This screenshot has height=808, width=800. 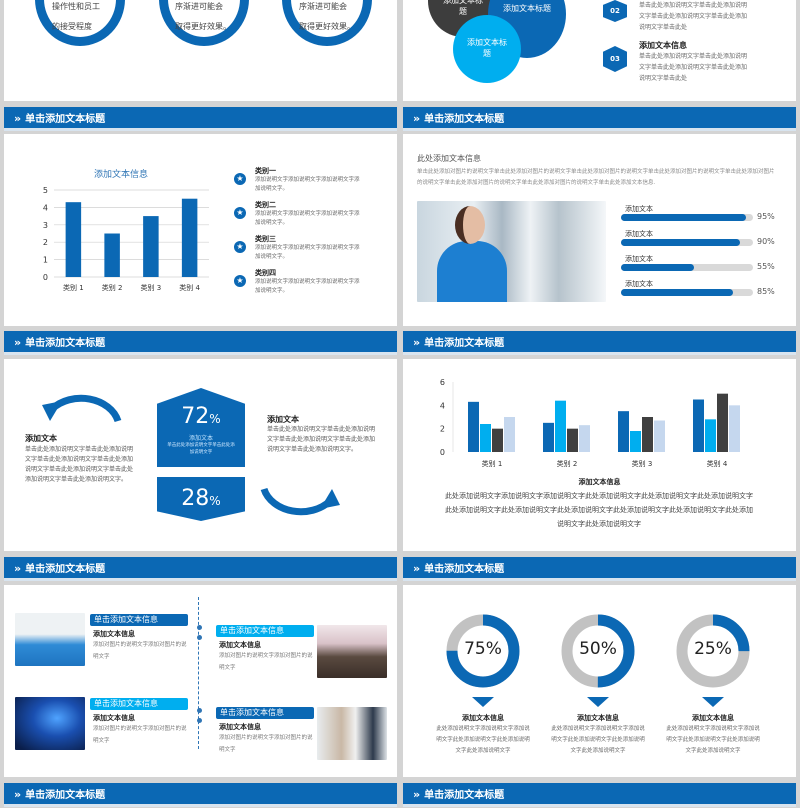 What do you see at coordinates (45, 260) in the screenshot?
I see `y-tick-label: 1` at bounding box center [45, 260].